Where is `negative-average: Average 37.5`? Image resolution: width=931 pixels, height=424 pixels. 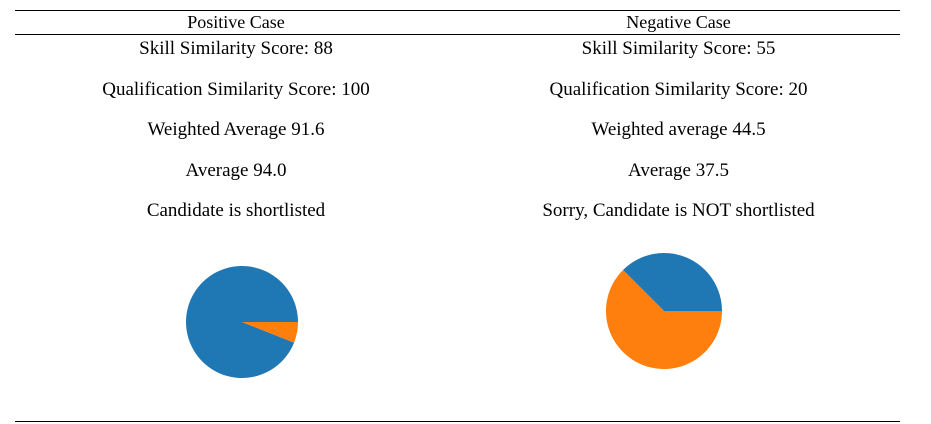
negative-average: Average 37.5 is located at coordinates (678, 170).